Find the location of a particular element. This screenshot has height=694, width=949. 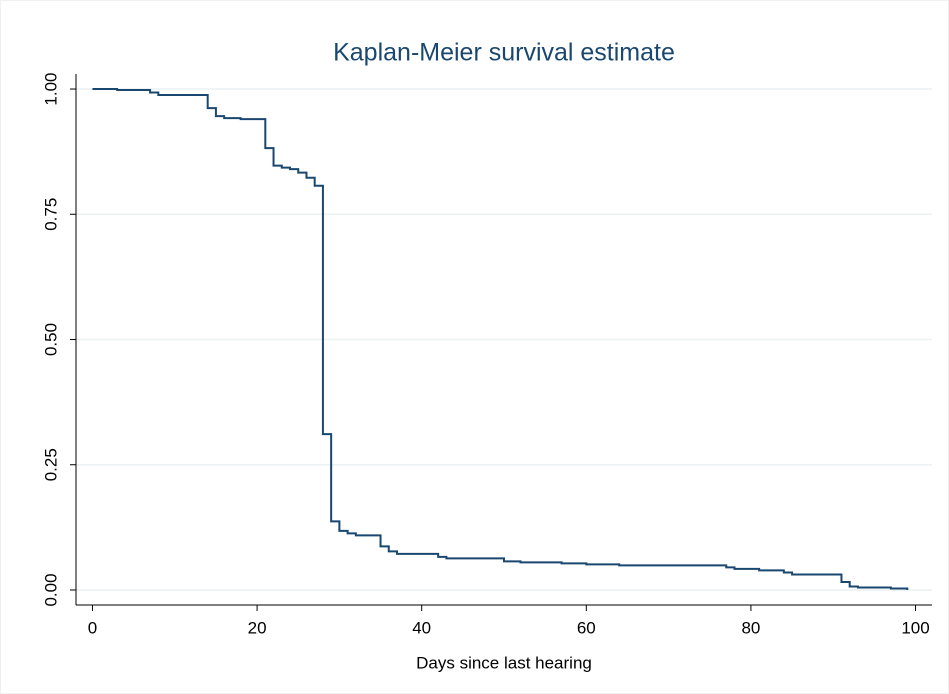

x-tick-label: 40 is located at coordinates (421, 627).